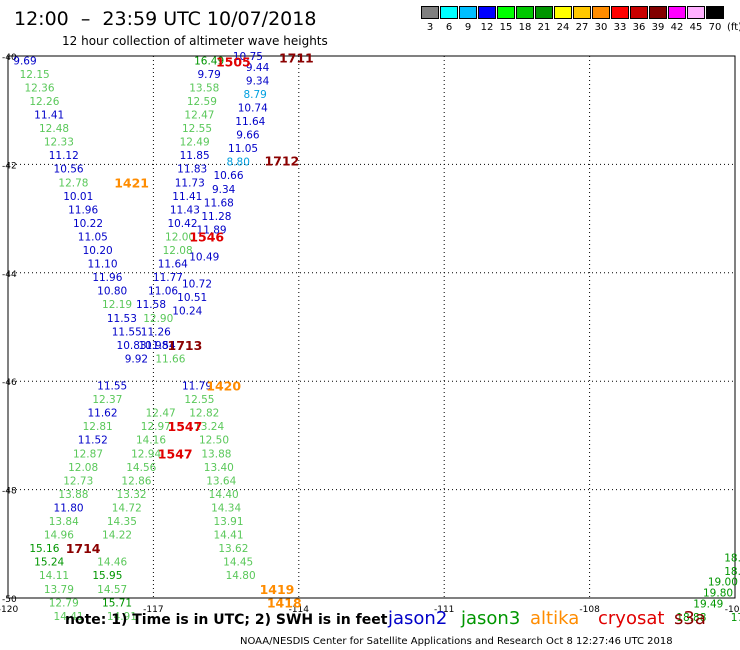 The image size is (740, 650). I want to click on legend-value: 30, so click(601, 27).